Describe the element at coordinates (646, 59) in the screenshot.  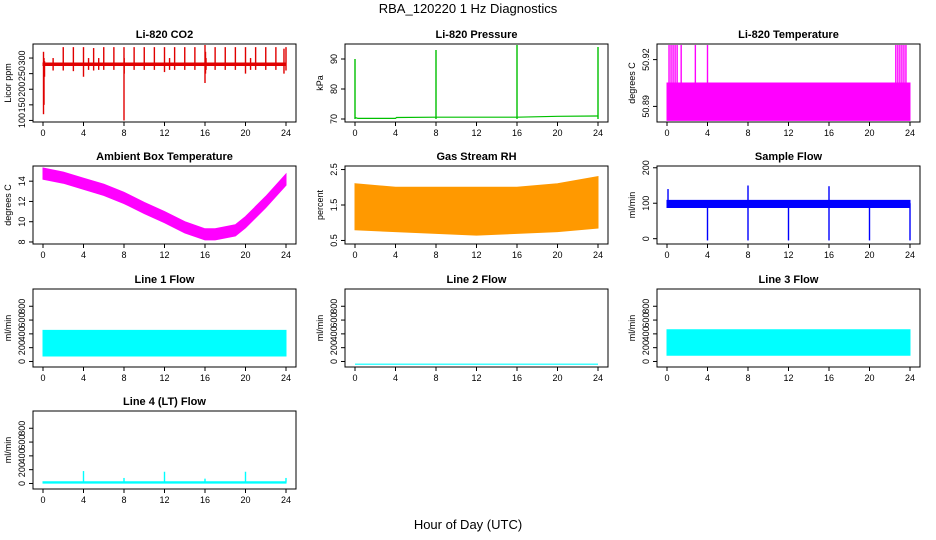
I see `y-tick-label: 50.92` at that location.